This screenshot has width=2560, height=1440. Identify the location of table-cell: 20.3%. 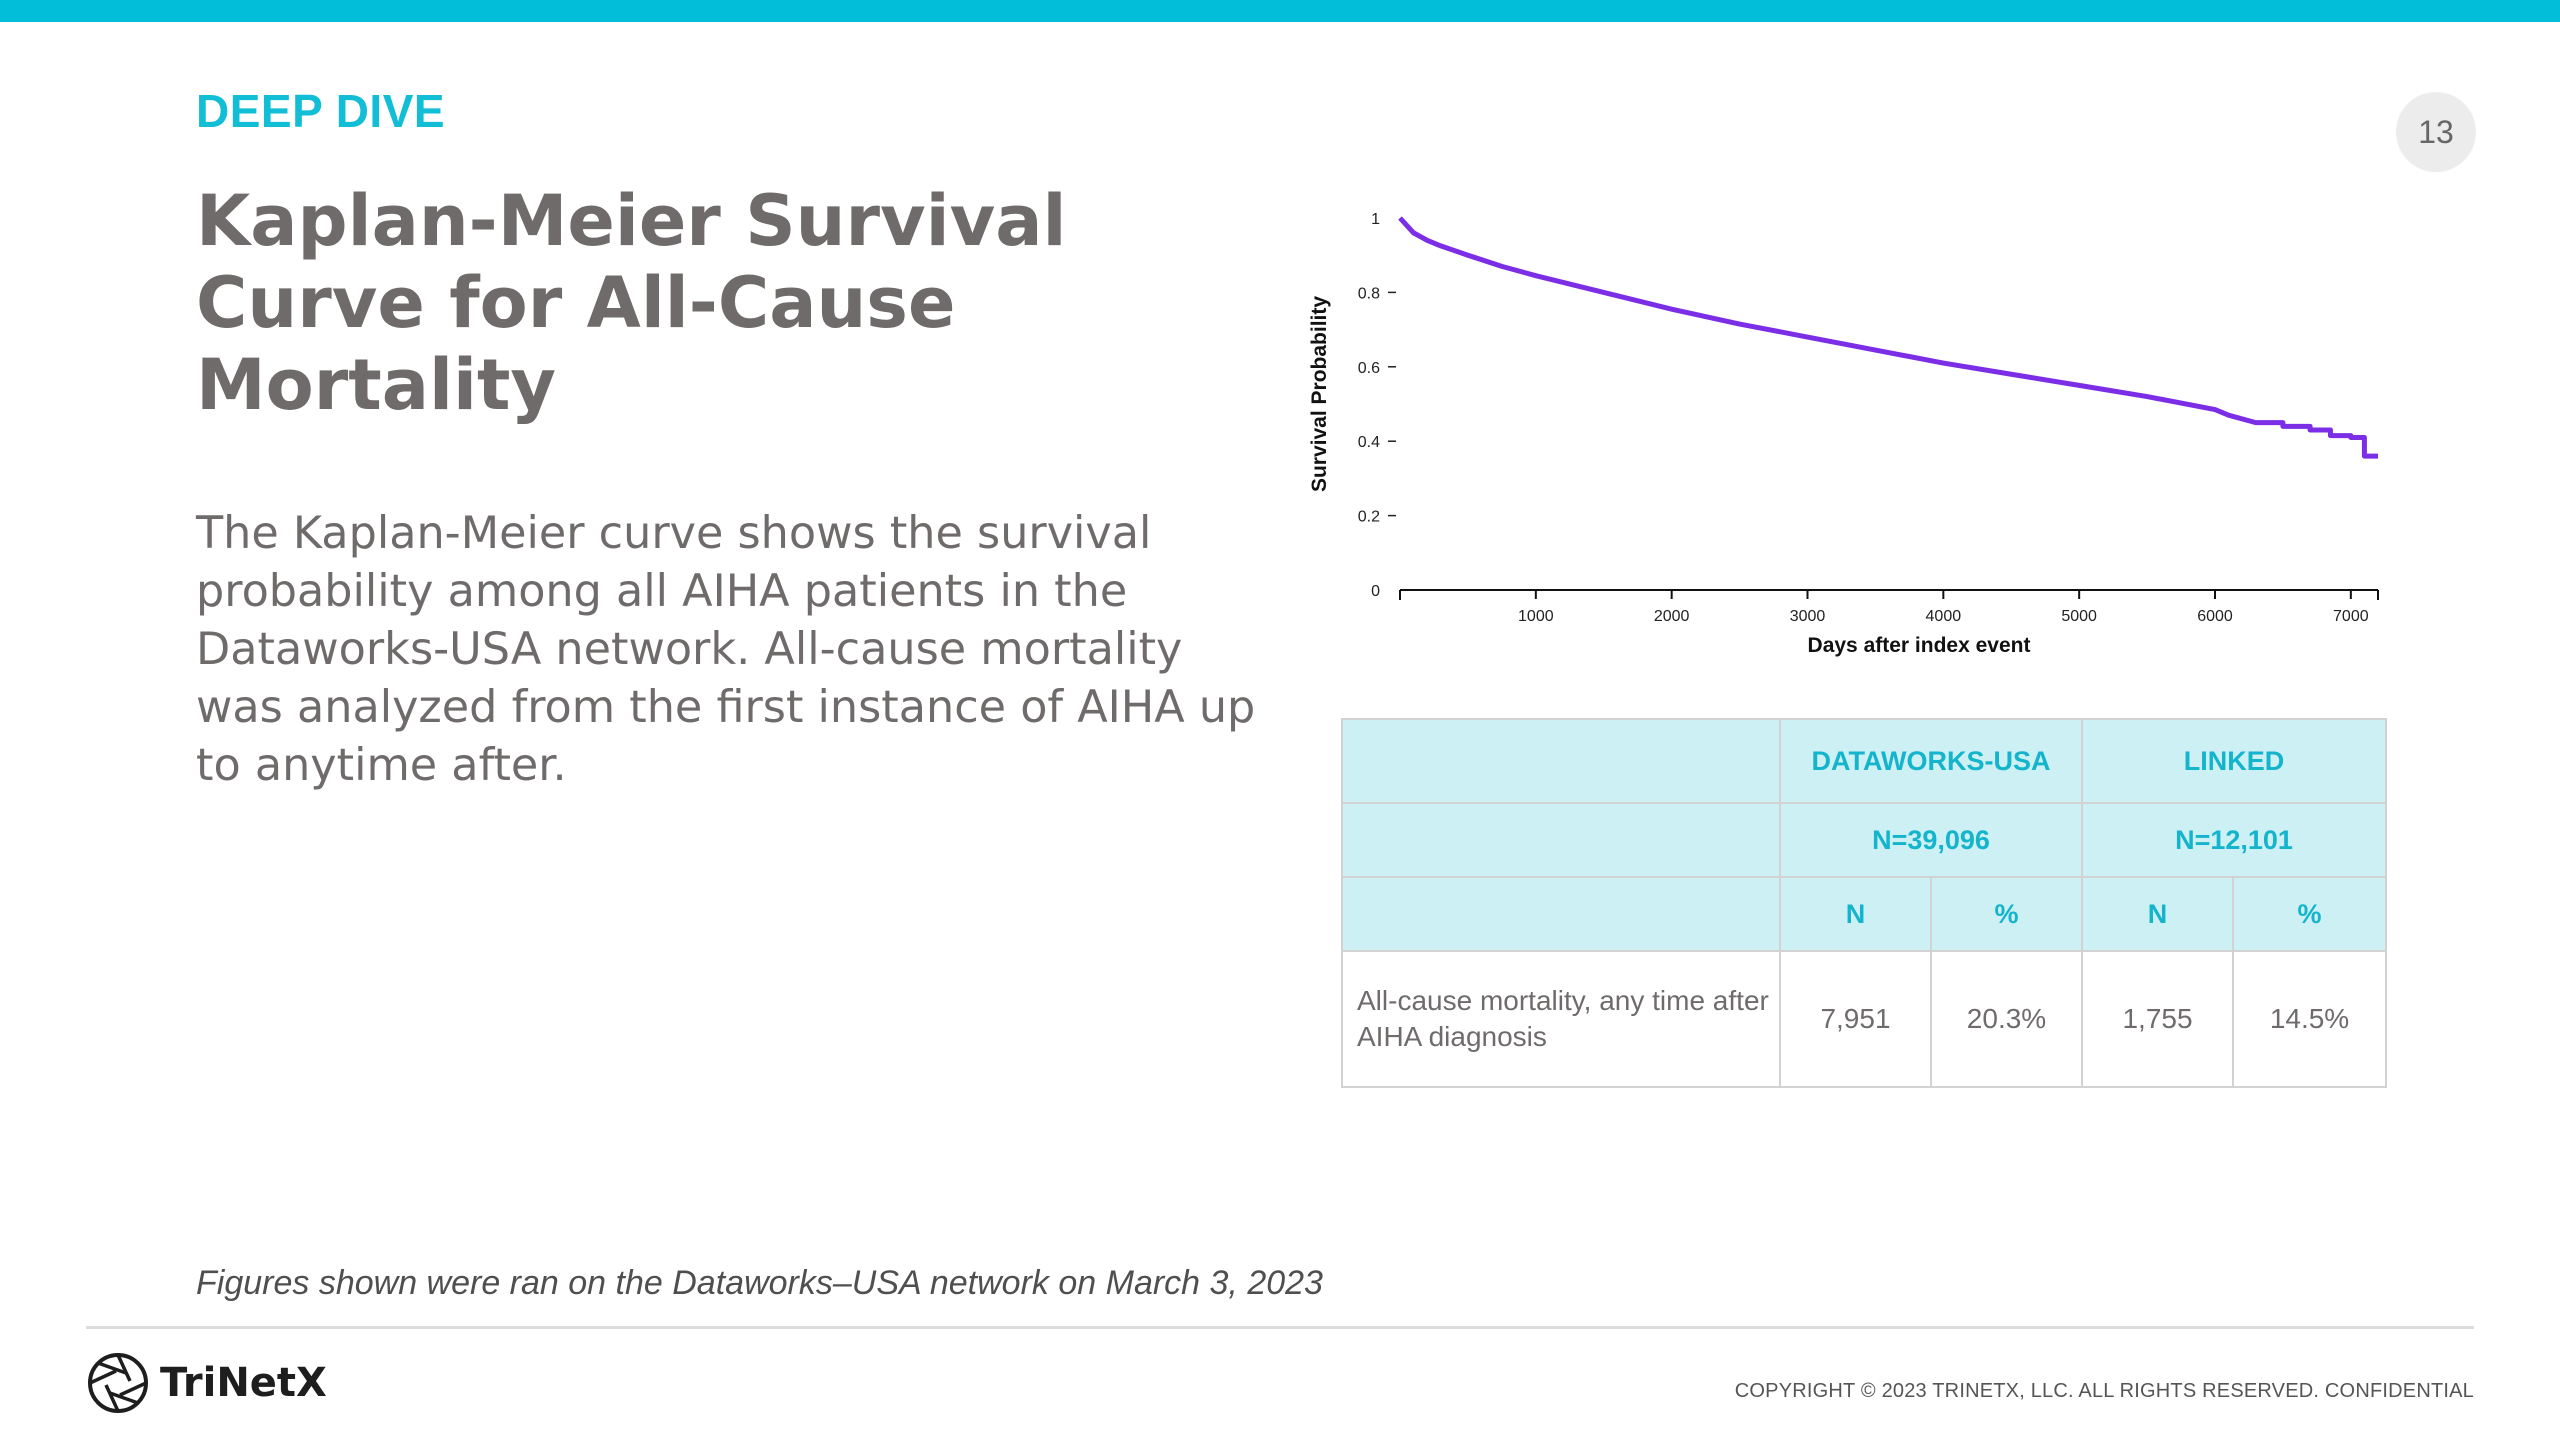
(2006, 1019).